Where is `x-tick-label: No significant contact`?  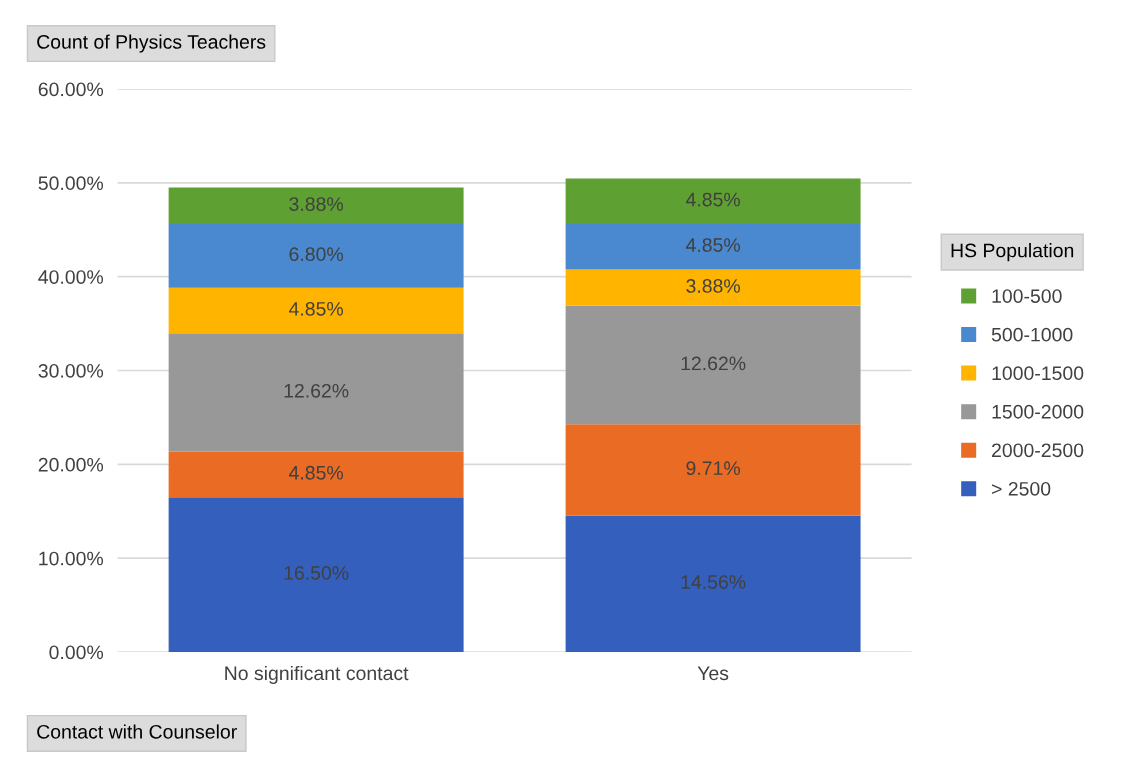
x-tick-label: No significant contact is located at coordinates (317, 675).